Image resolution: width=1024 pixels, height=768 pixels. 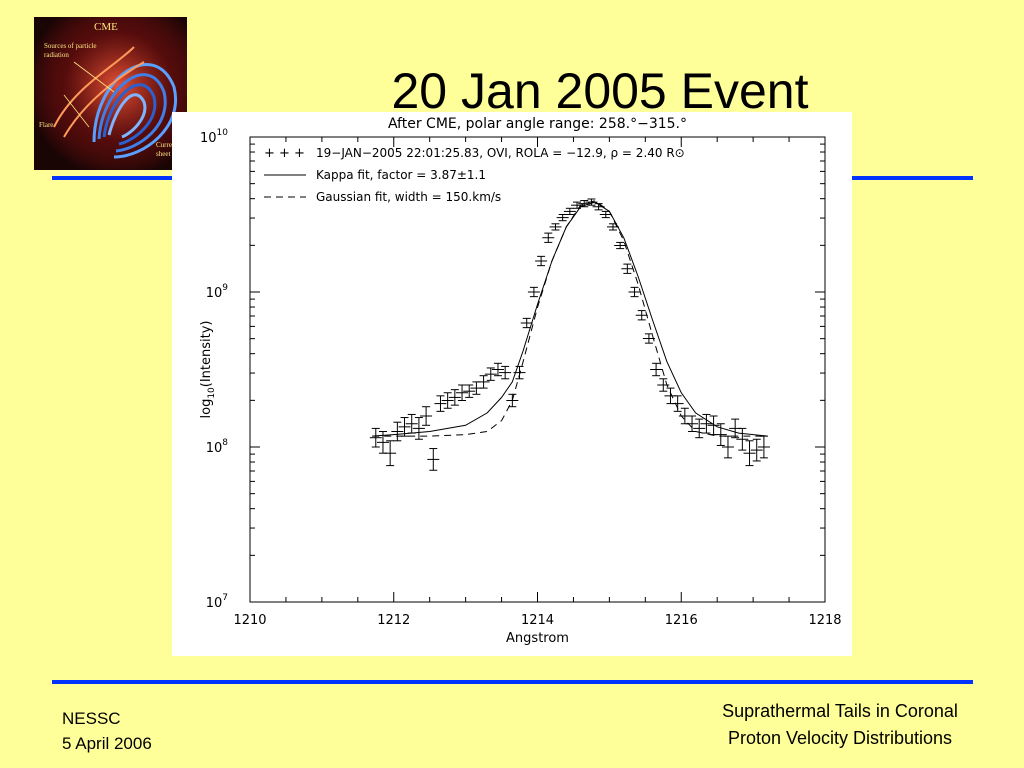 I want to click on fit-curves, so click(x=570, y=318).